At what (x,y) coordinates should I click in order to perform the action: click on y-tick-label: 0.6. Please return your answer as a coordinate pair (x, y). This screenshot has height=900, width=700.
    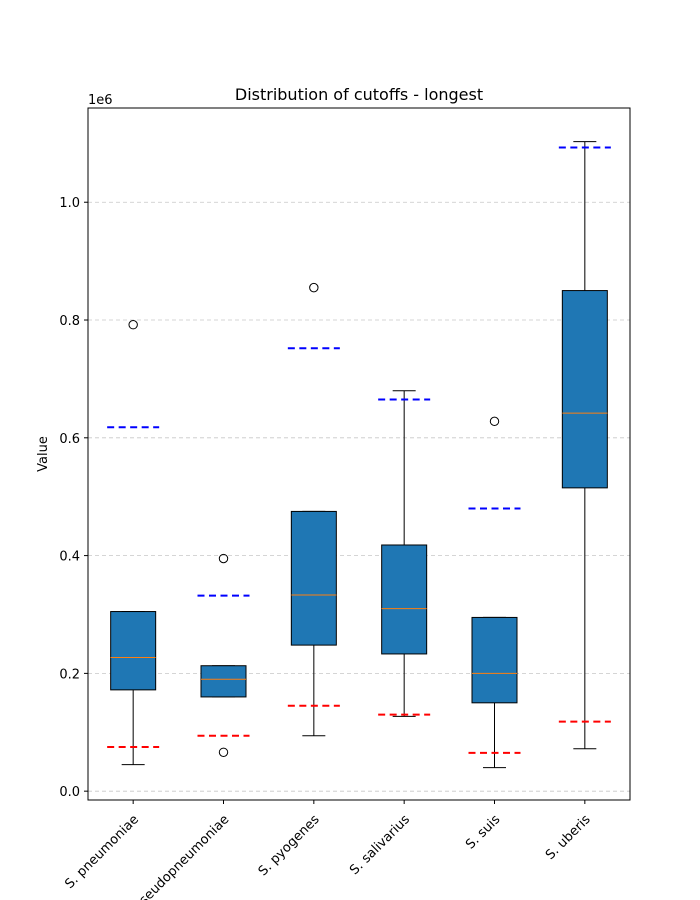
    Looking at the image, I should click on (69, 439).